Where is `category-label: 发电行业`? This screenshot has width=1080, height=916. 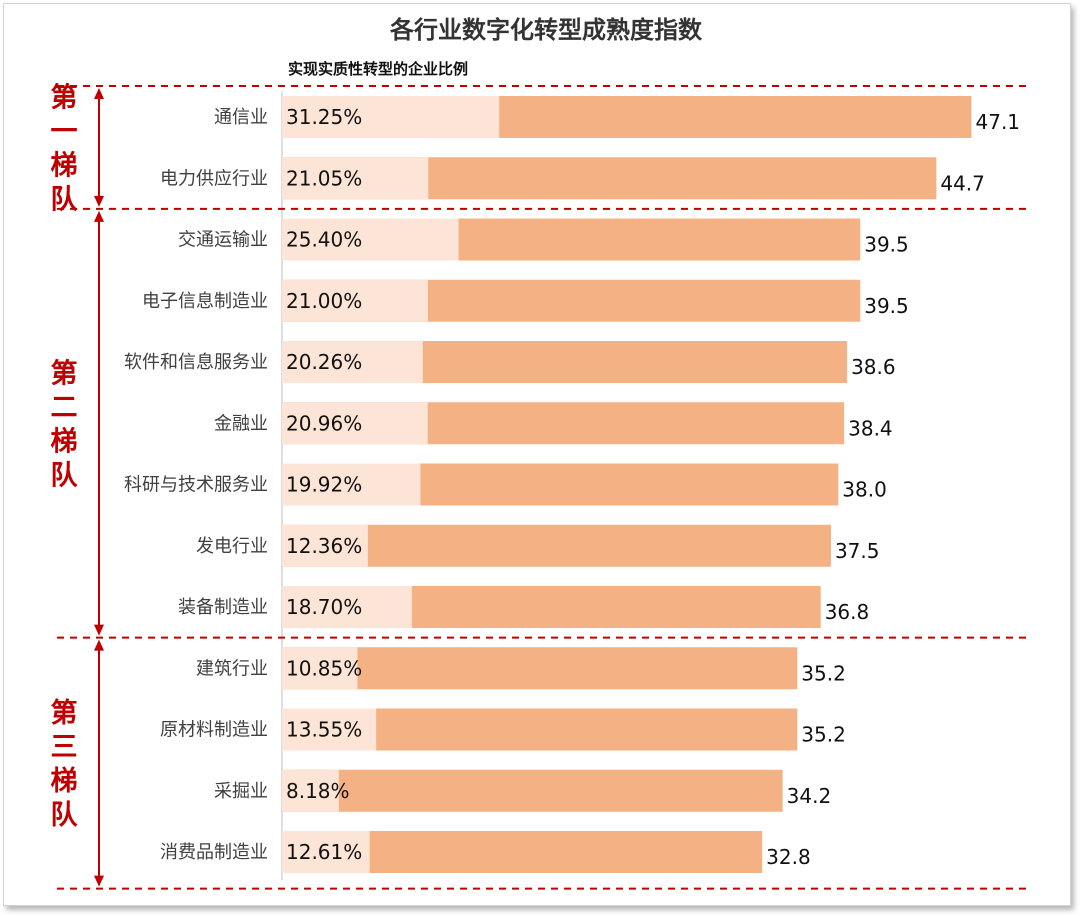
category-label: 发电行业 is located at coordinates (232, 546).